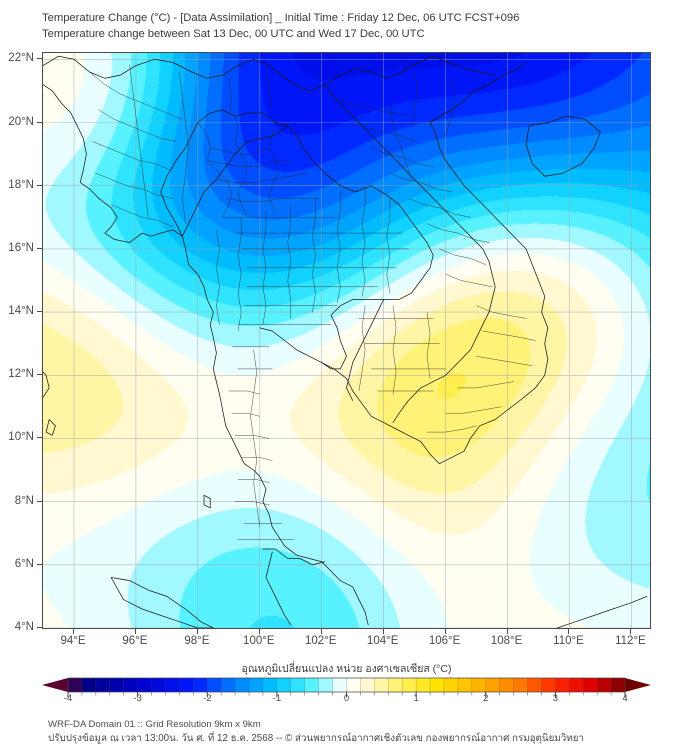  Describe the element at coordinates (555, 698) in the screenshot. I see `colorbar-tick-label: 3` at that location.